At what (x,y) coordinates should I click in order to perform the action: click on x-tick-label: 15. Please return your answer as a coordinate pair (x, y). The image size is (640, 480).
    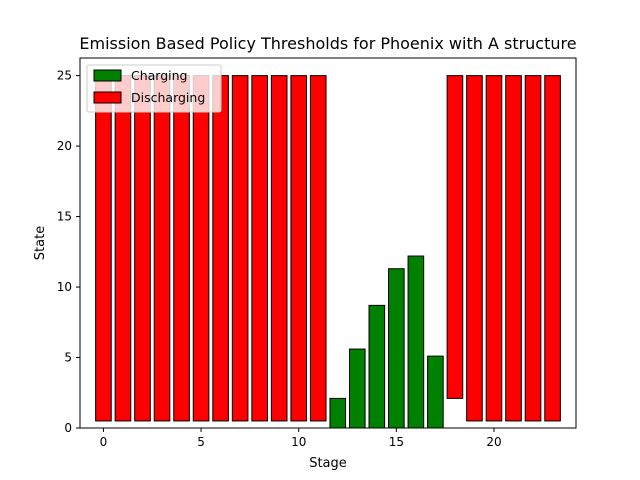
    Looking at the image, I should click on (396, 442).